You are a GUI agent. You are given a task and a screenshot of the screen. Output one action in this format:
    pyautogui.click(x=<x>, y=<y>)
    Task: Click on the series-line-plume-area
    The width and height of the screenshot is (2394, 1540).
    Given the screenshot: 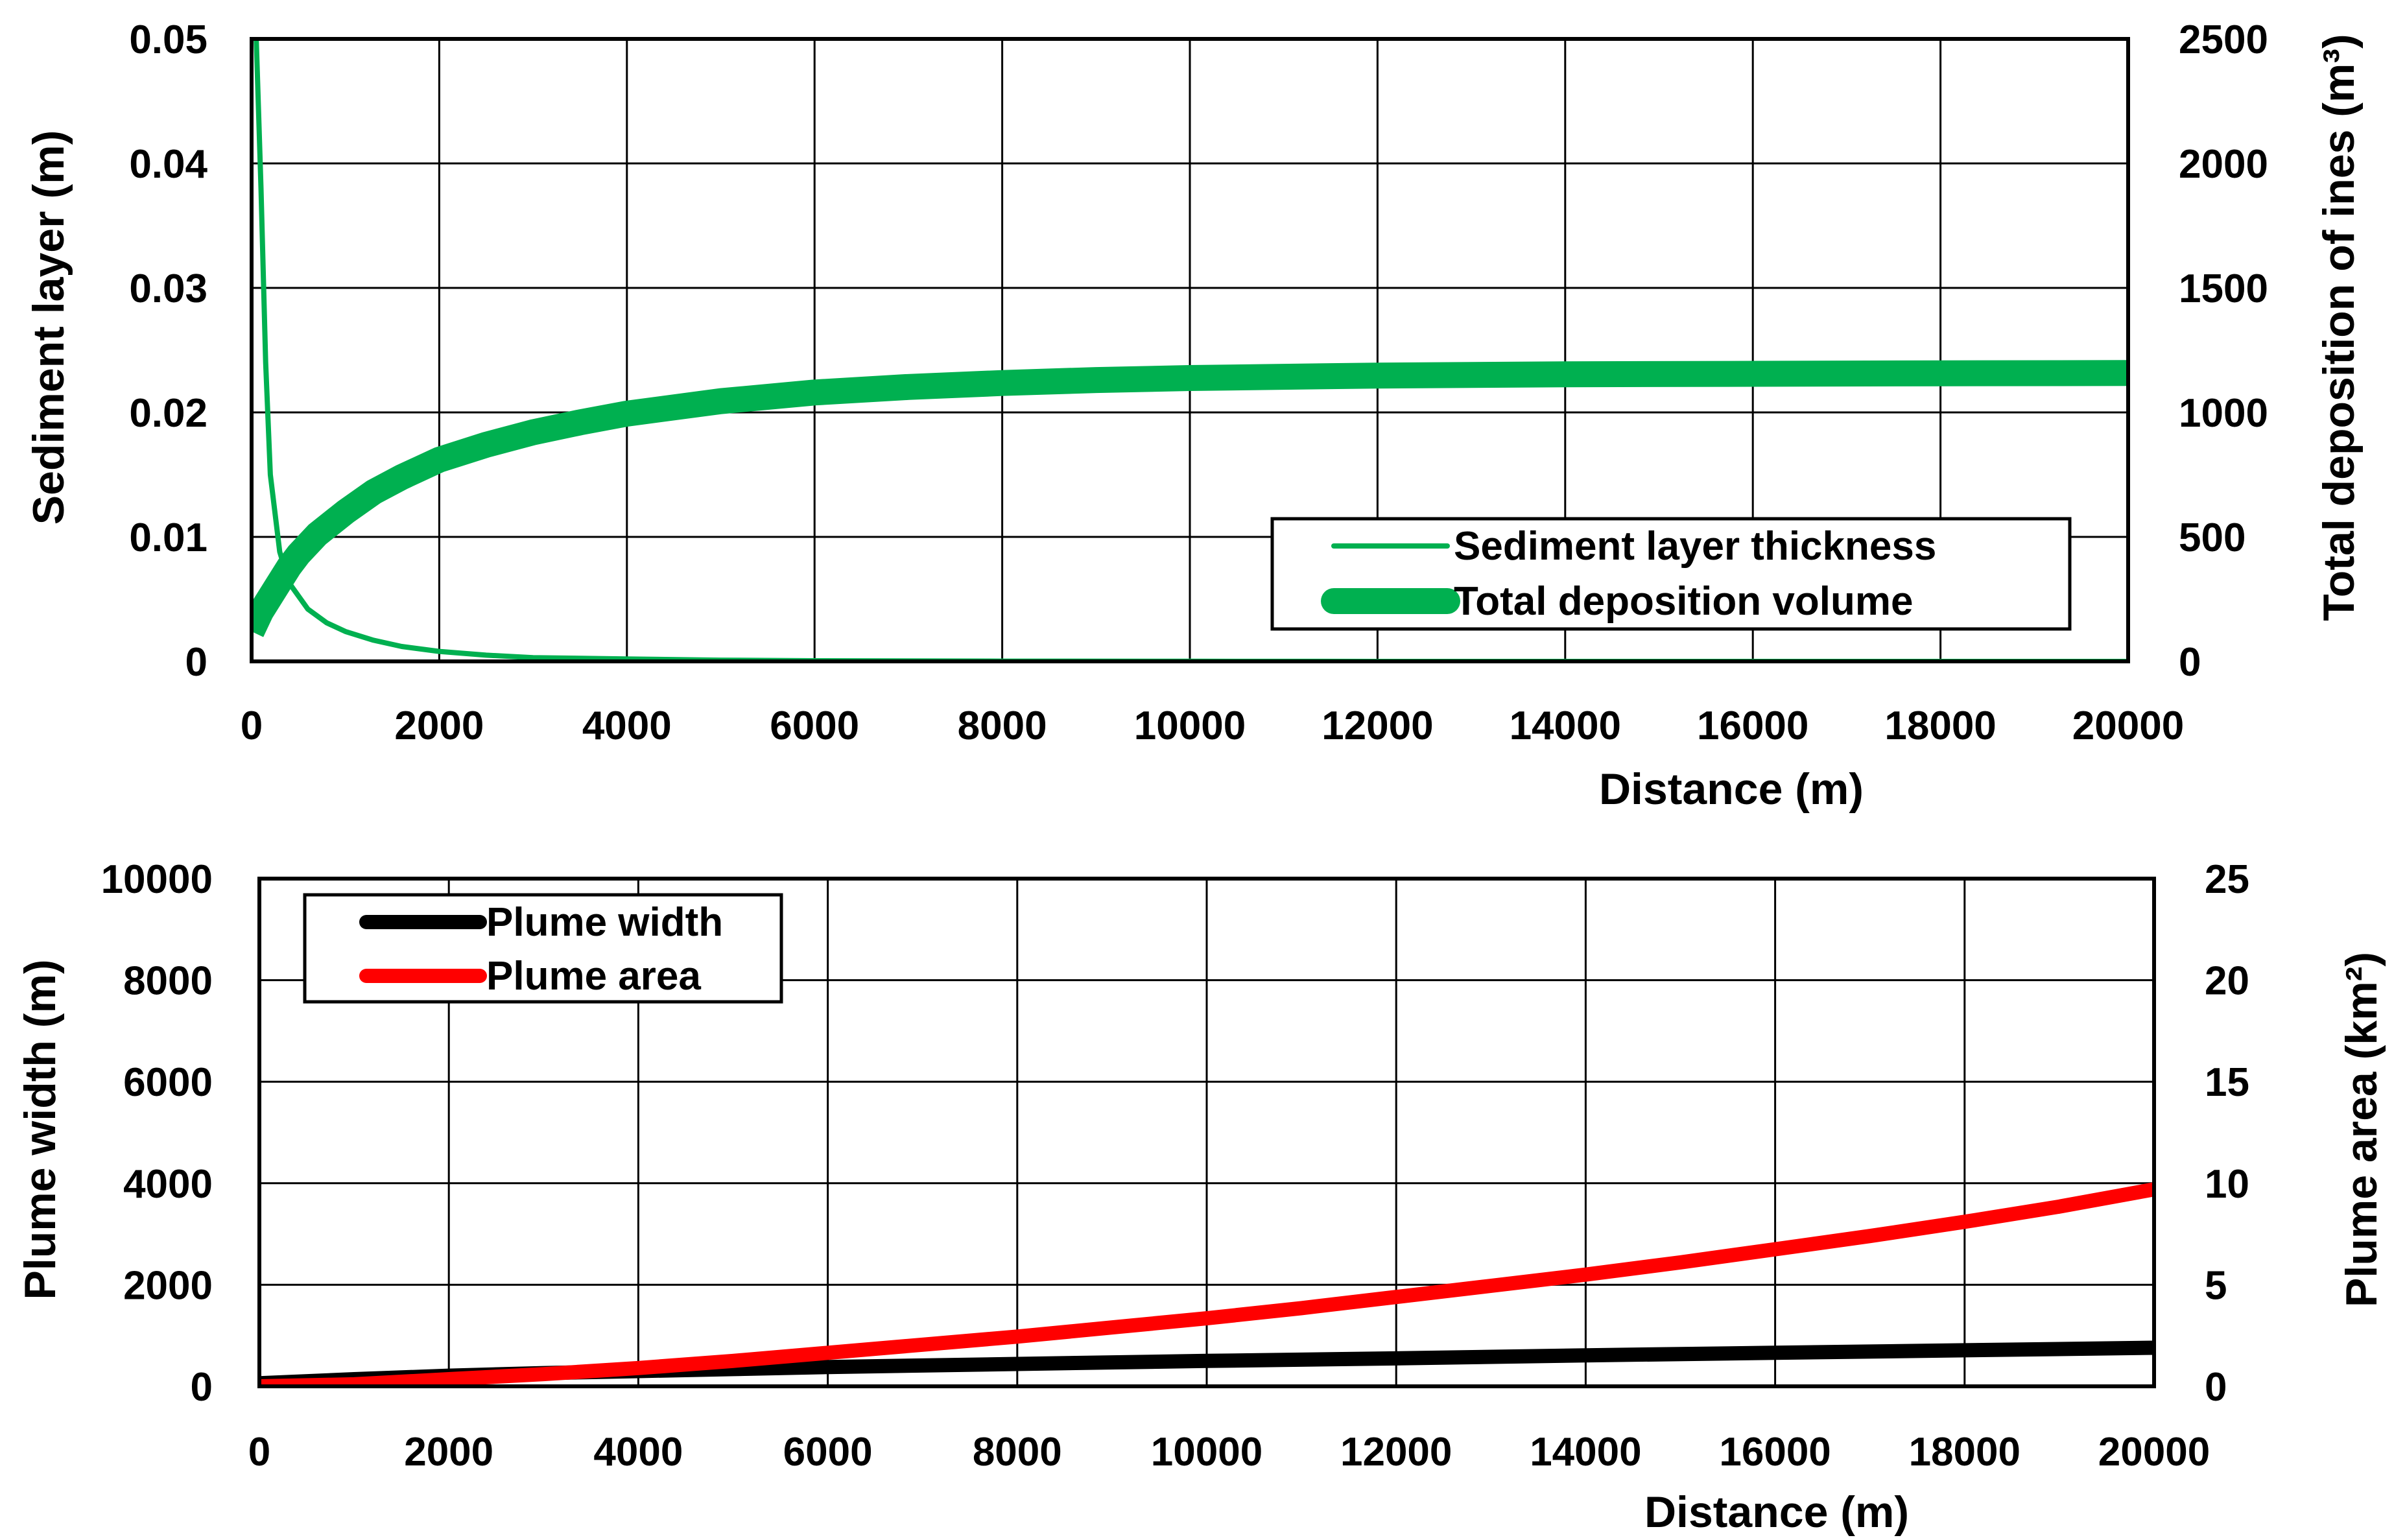 What is the action you would take?
    pyautogui.click(x=1206, y=1284)
    